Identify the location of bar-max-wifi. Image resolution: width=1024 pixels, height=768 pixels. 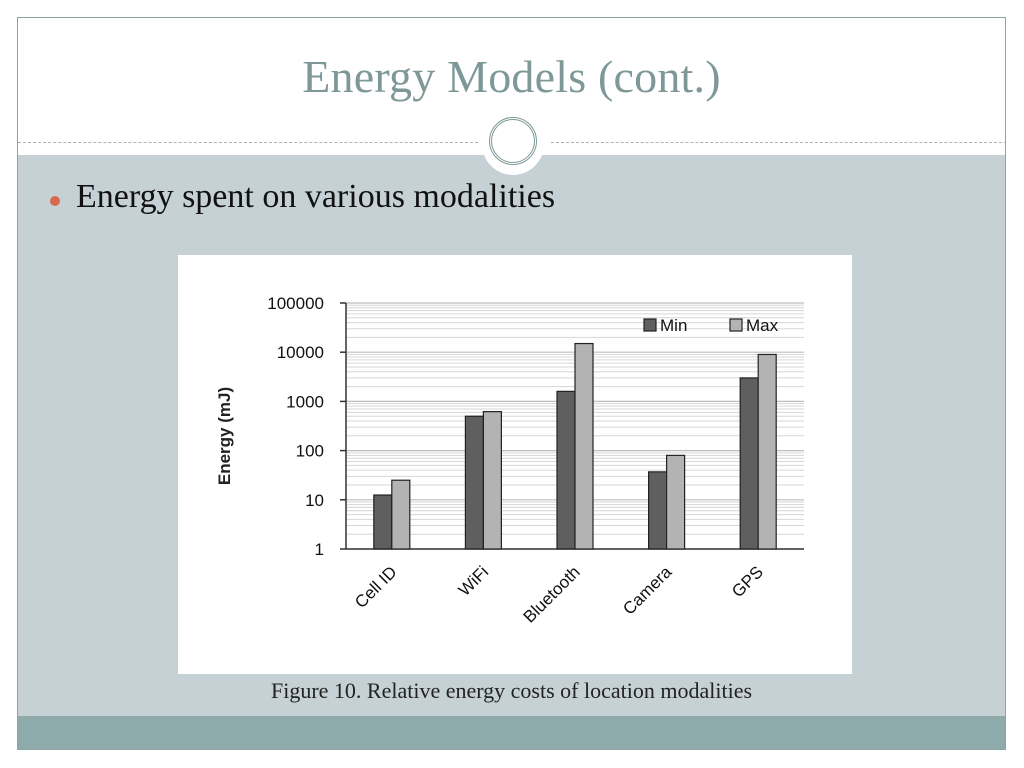
(492, 480).